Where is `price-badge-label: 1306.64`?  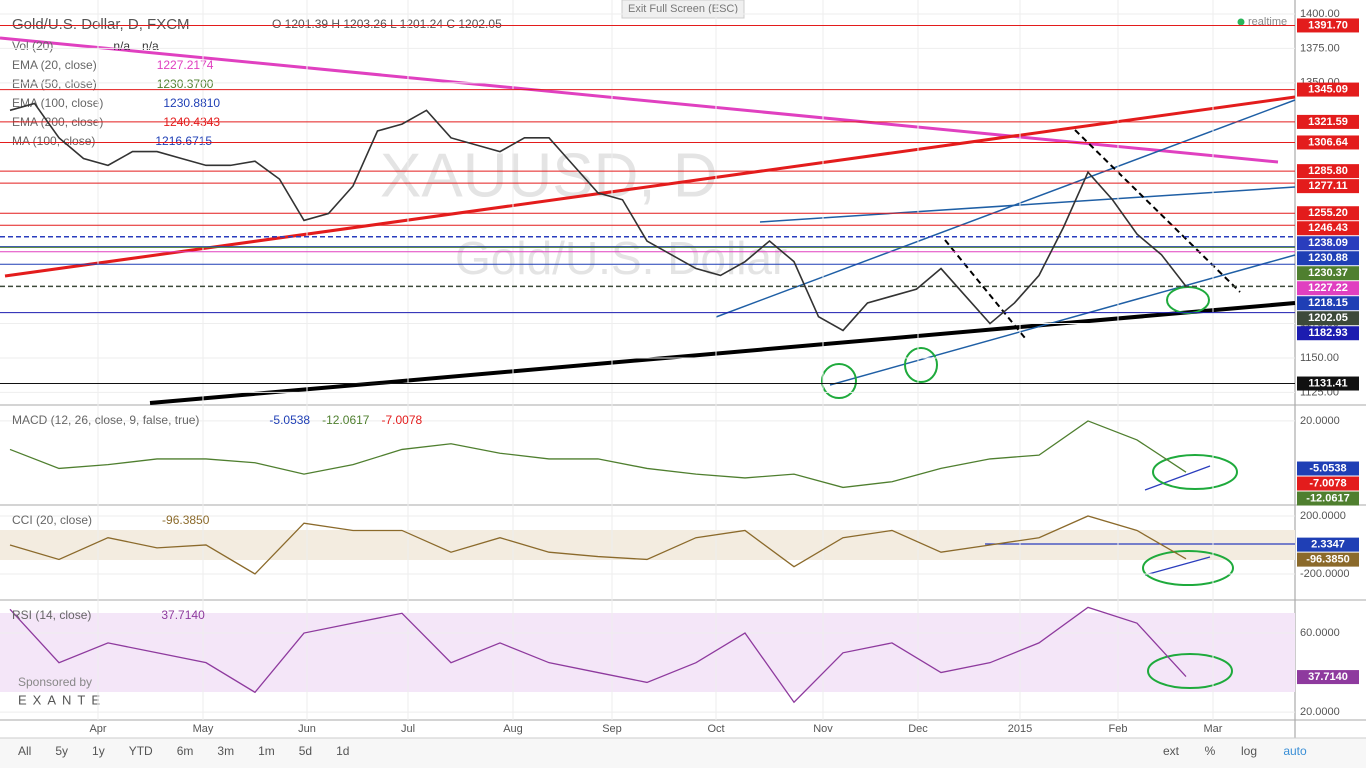
price-badge-label: 1306.64 is located at coordinates (1328, 142).